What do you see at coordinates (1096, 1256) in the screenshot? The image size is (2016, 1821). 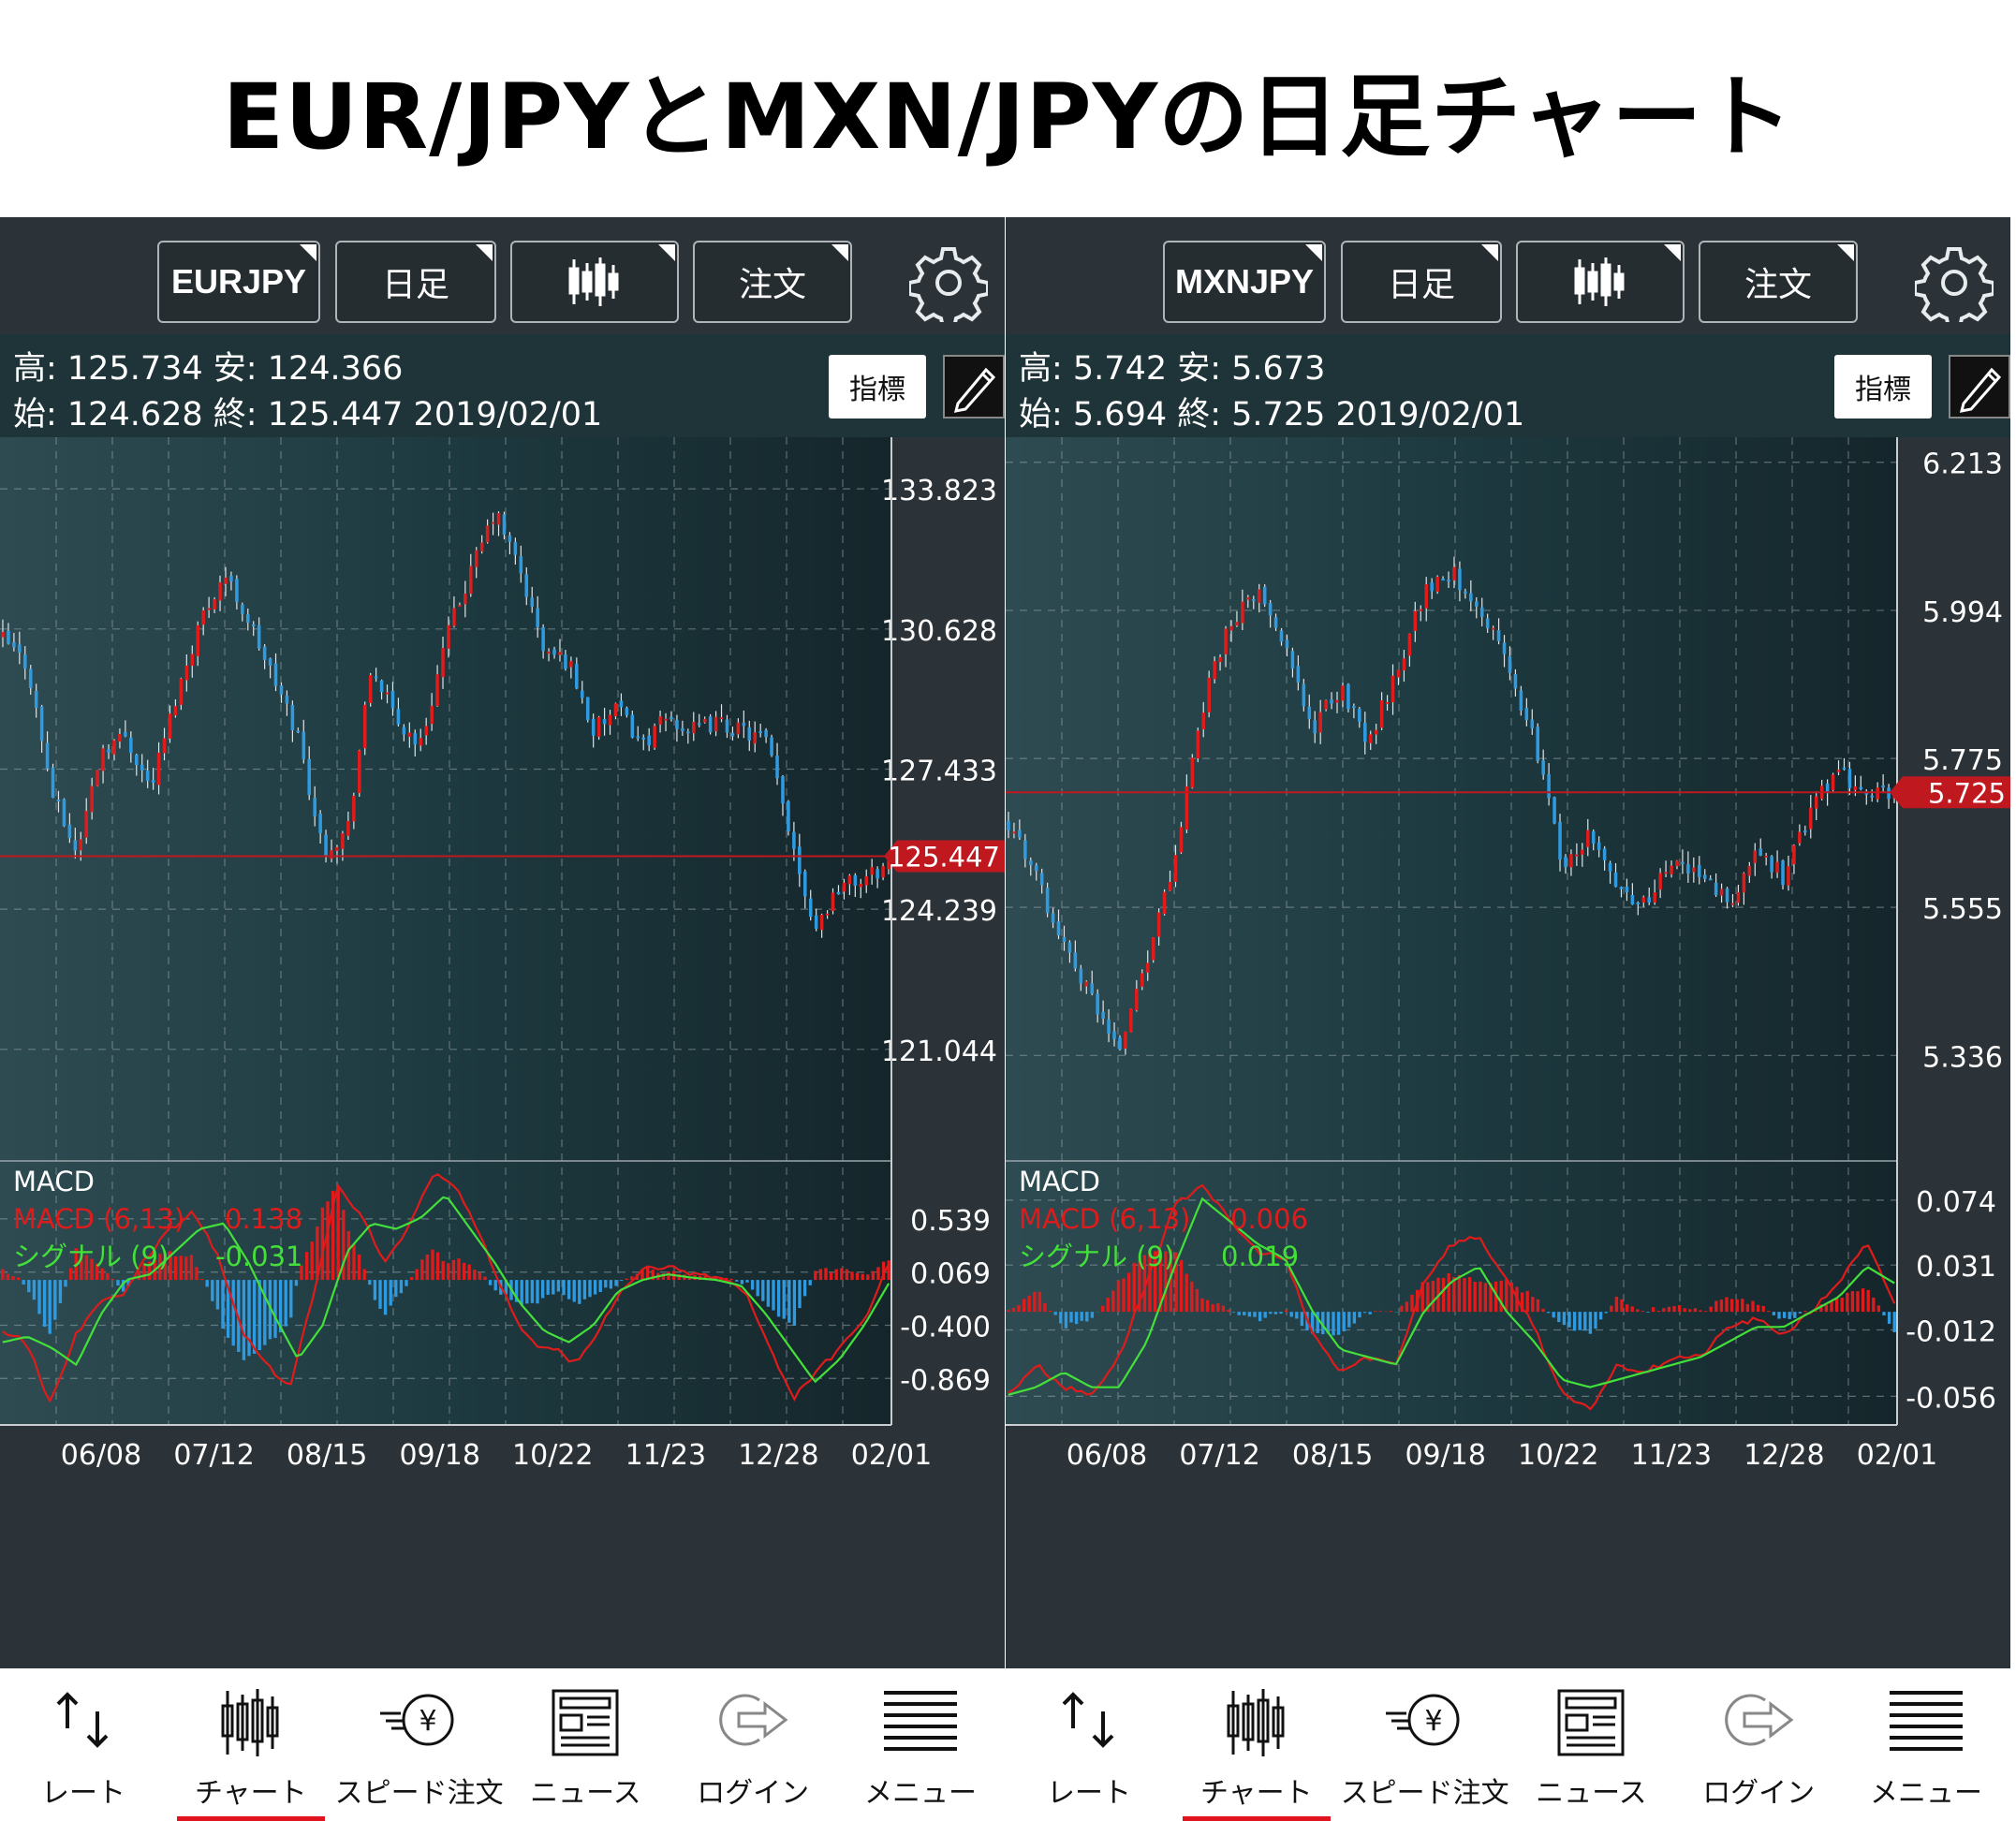 I see `signal-legend-label: シグナル (9)` at bounding box center [1096, 1256].